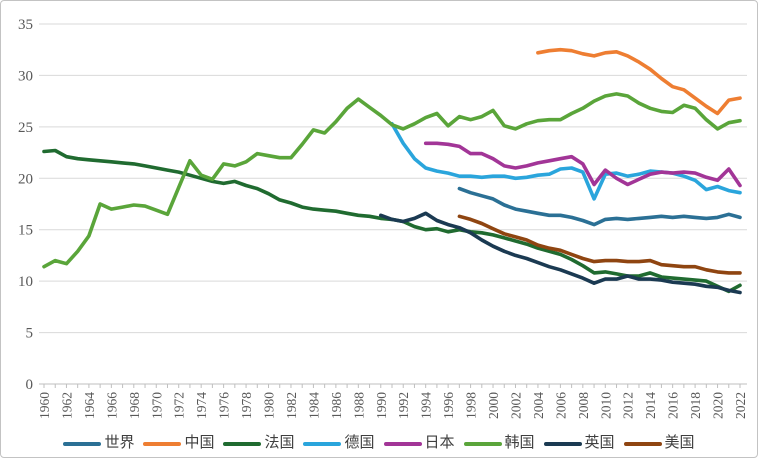  Describe the element at coordinates (25, 128) in the screenshot. I see `y-tick-label: 25` at that location.